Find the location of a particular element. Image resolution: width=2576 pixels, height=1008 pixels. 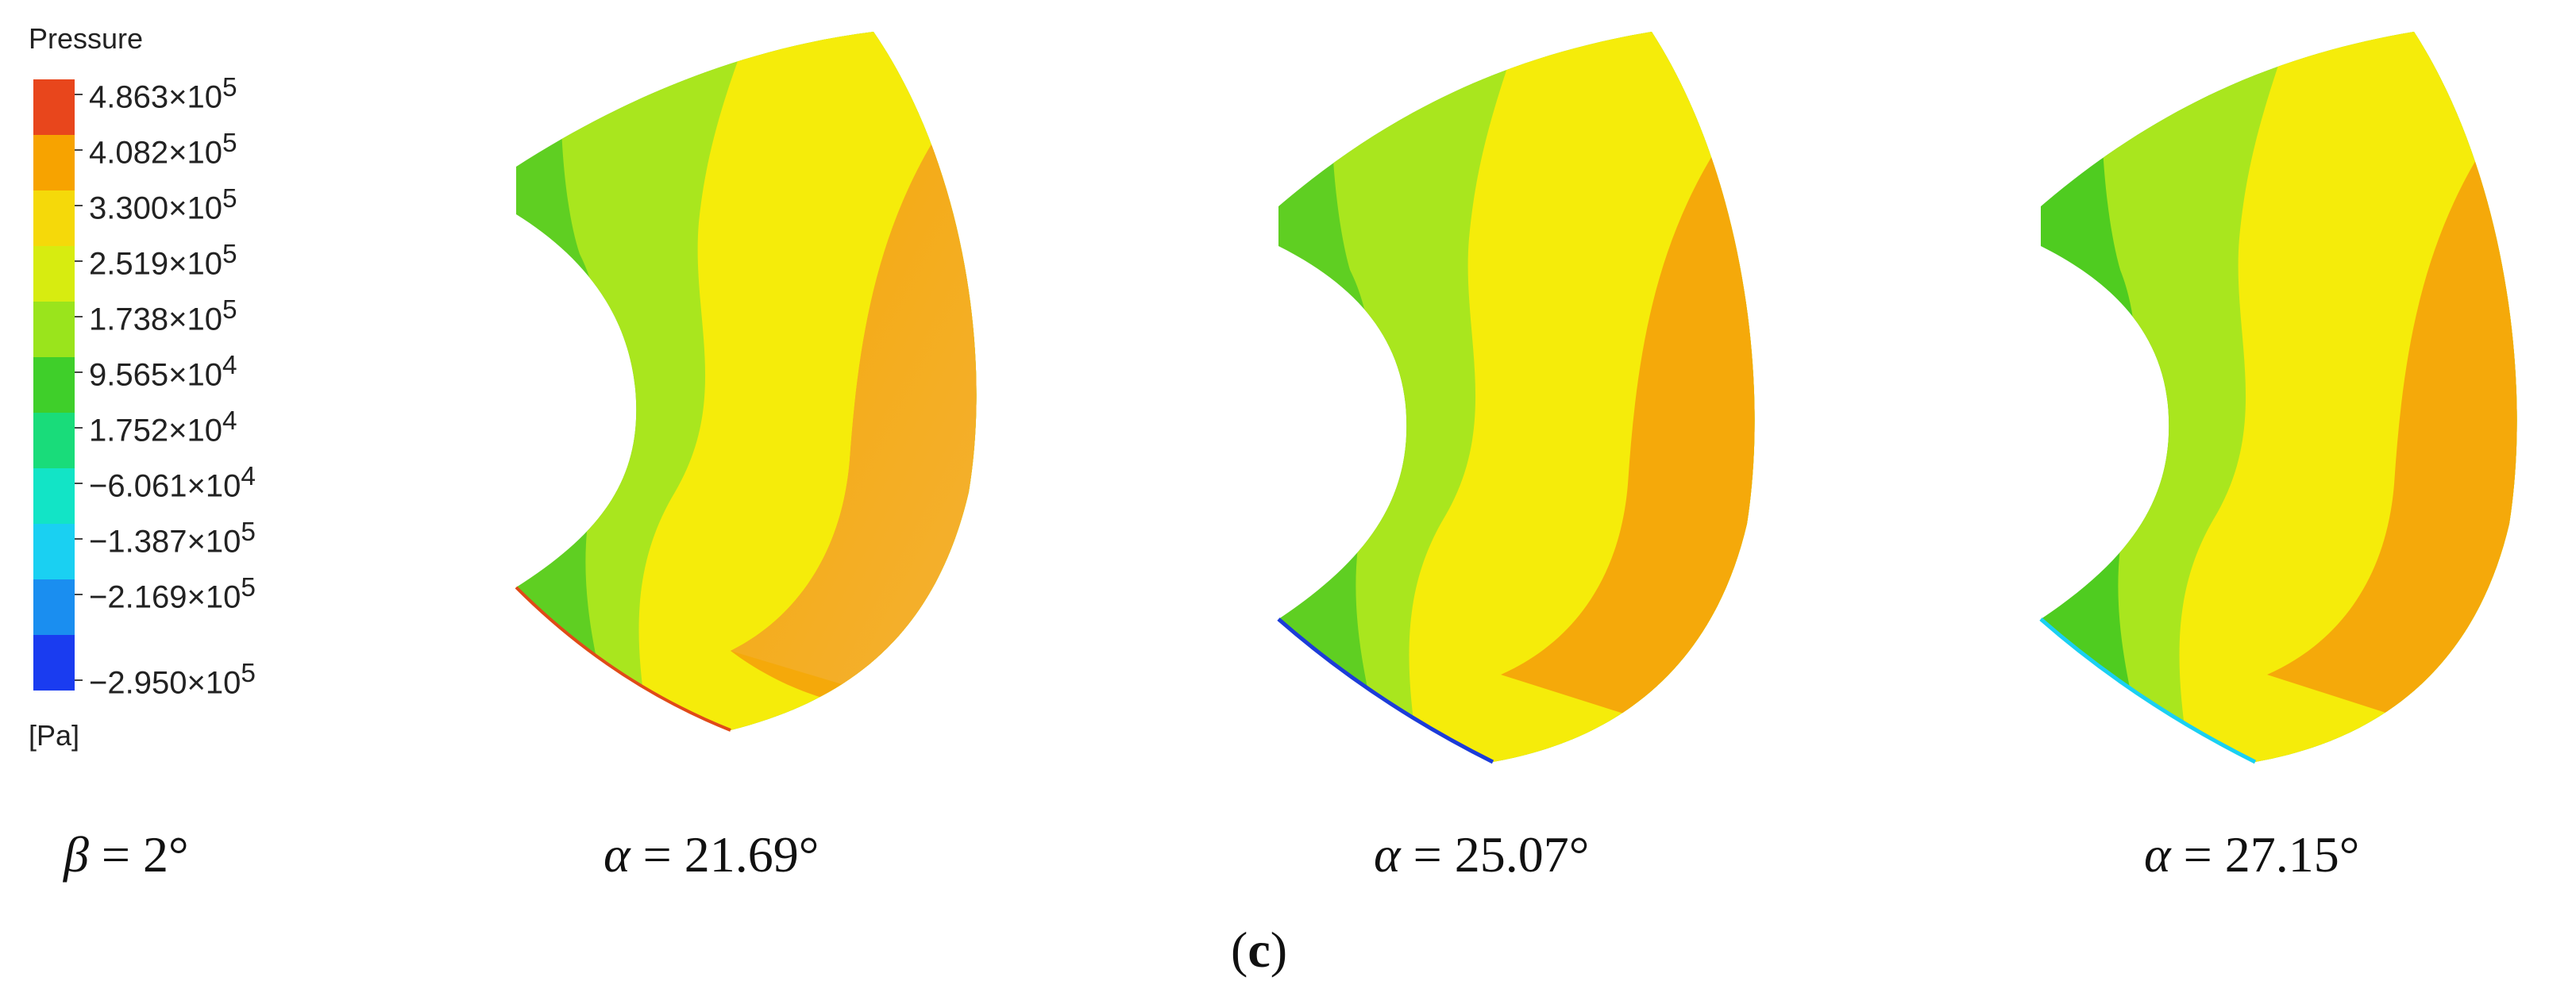

legend-tick-label: −2.169×10⁵ is located at coordinates (165, 594).